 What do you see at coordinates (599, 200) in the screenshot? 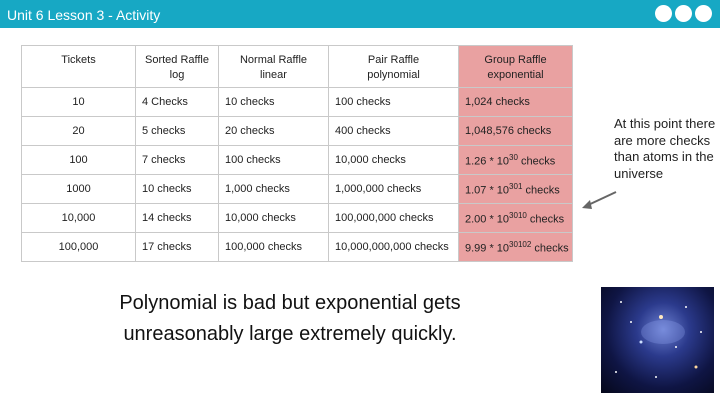
I see `arrow-icon` at bounding box center [599, 200].